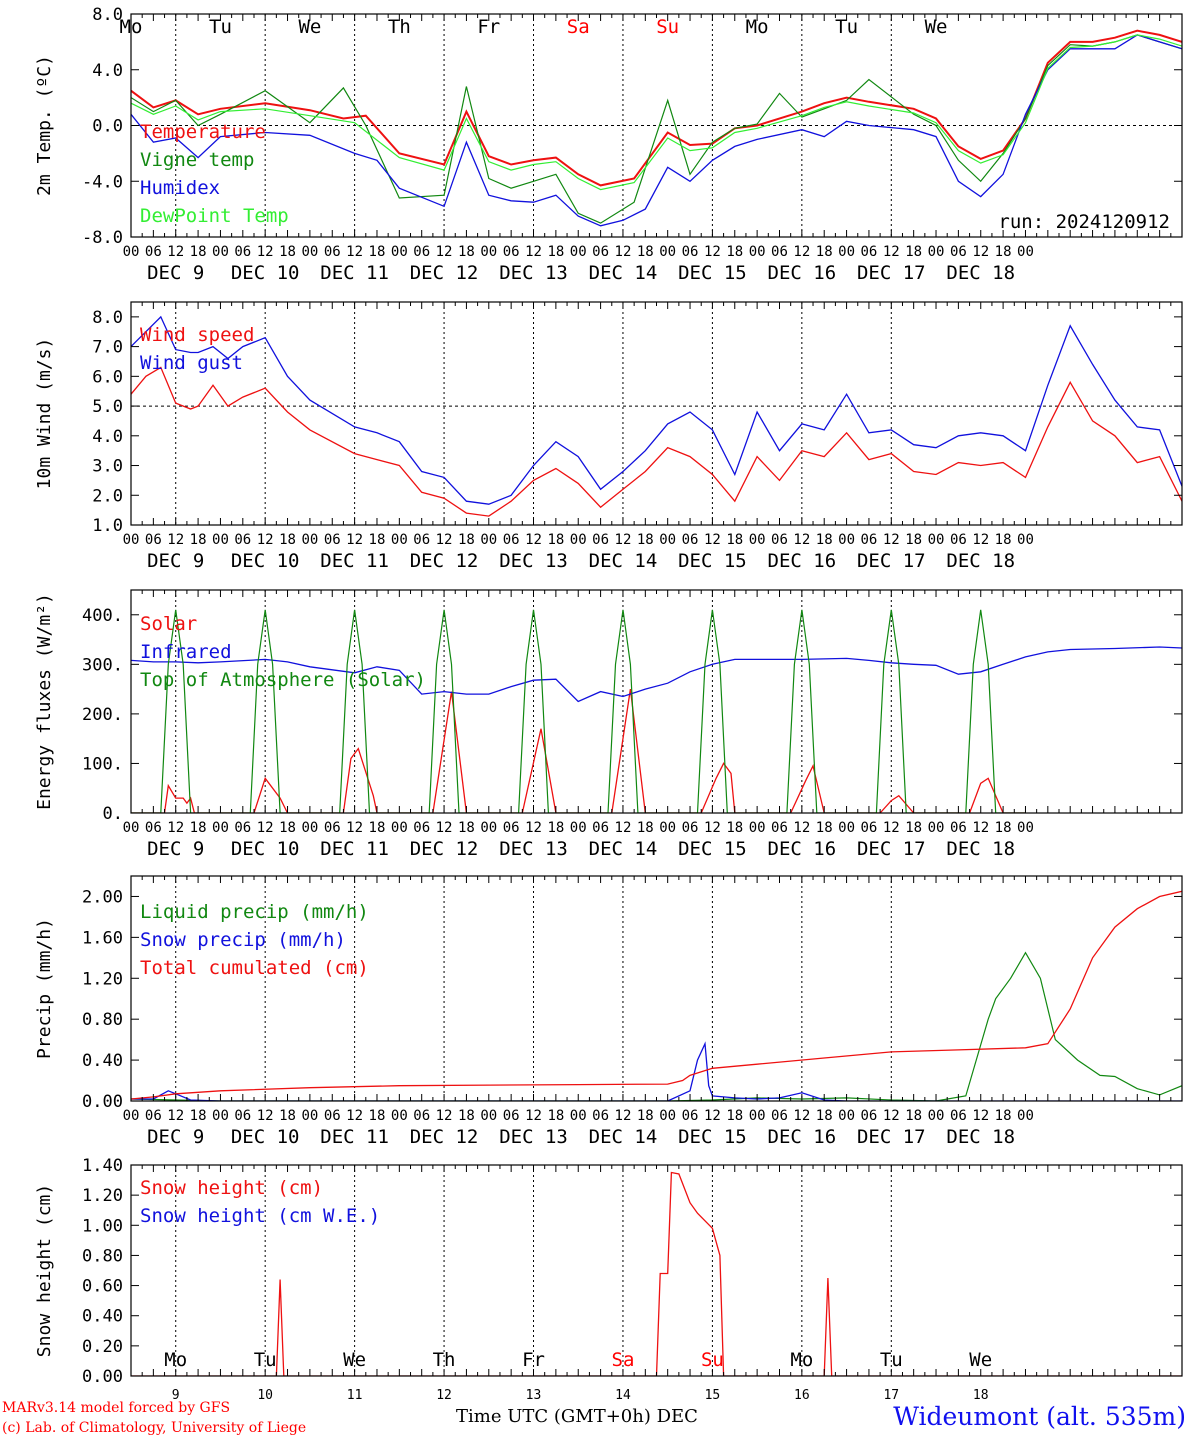  Describe the element at coordinates (203, 132) in the screenshot. I see `legend-entry: Temperature` at that location.